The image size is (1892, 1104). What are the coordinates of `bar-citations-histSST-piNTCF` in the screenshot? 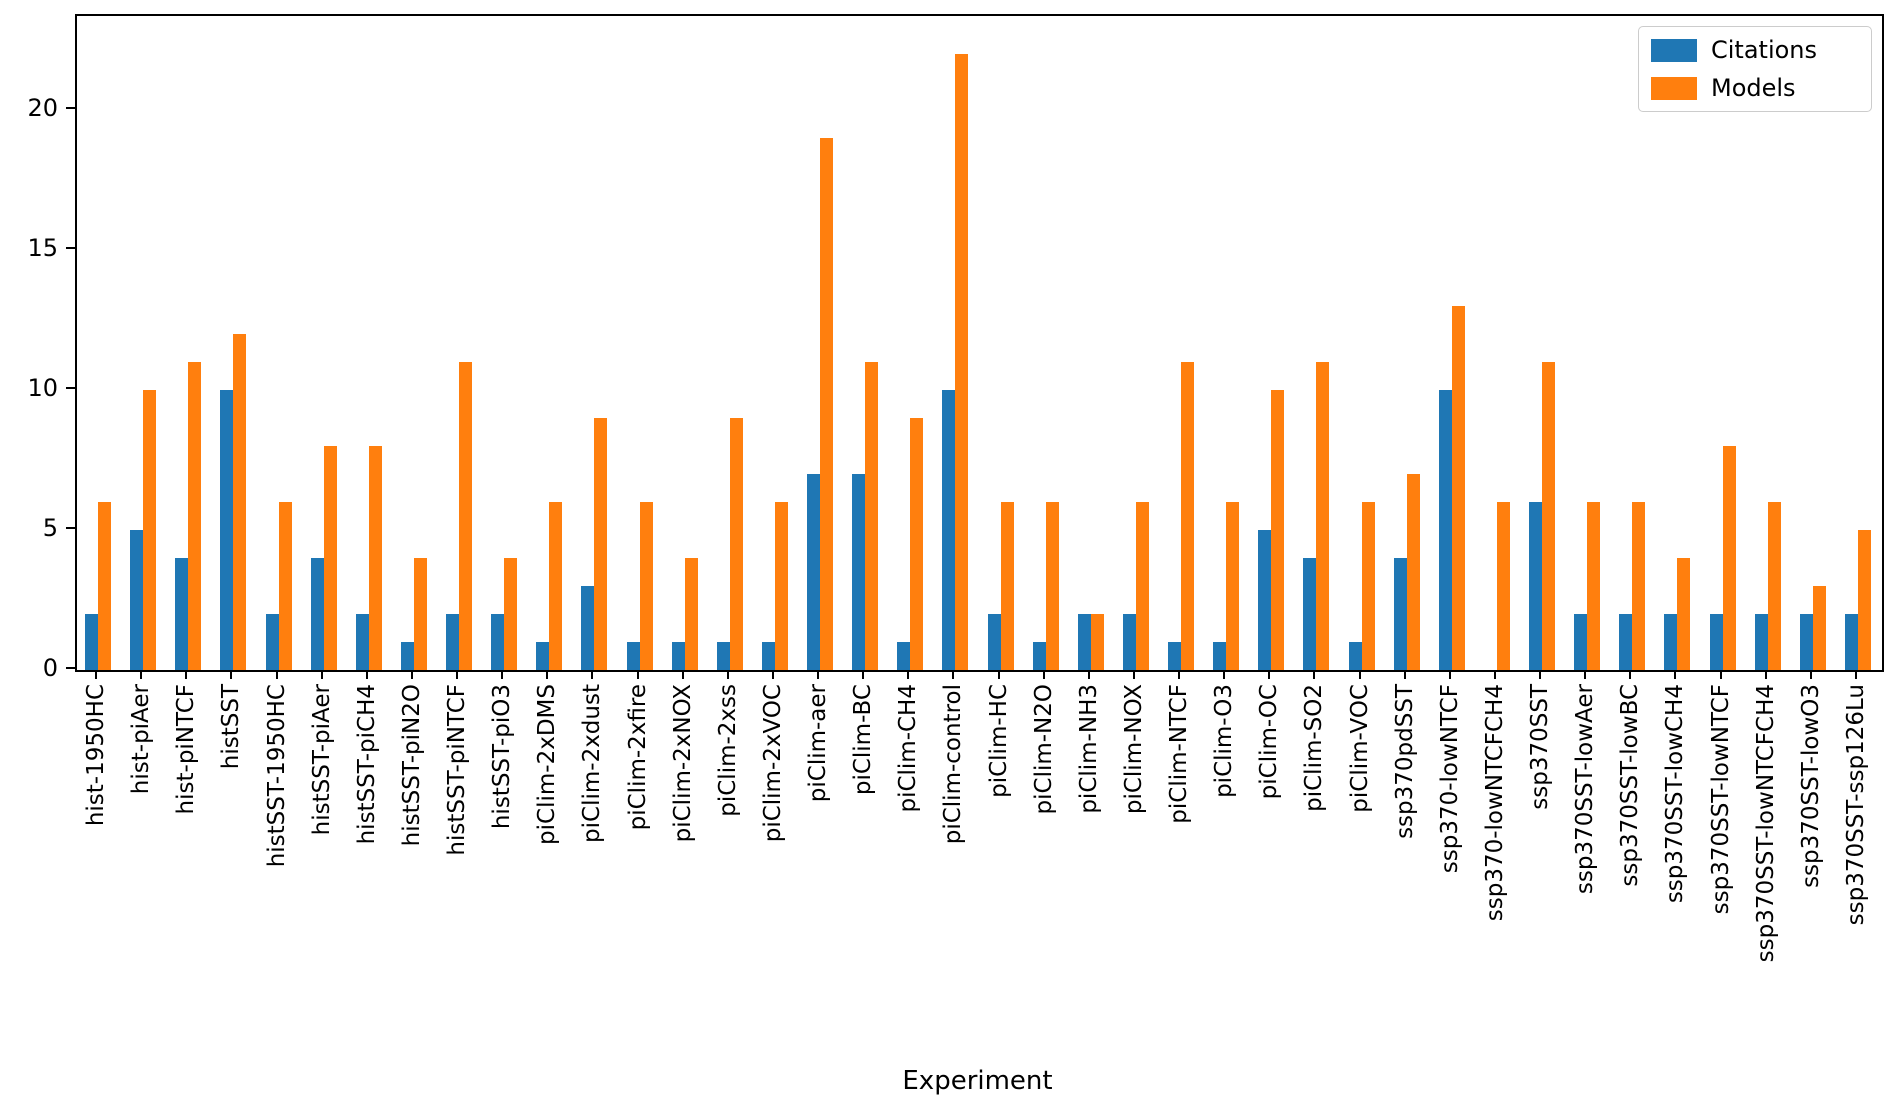 It's located at (453, 642).